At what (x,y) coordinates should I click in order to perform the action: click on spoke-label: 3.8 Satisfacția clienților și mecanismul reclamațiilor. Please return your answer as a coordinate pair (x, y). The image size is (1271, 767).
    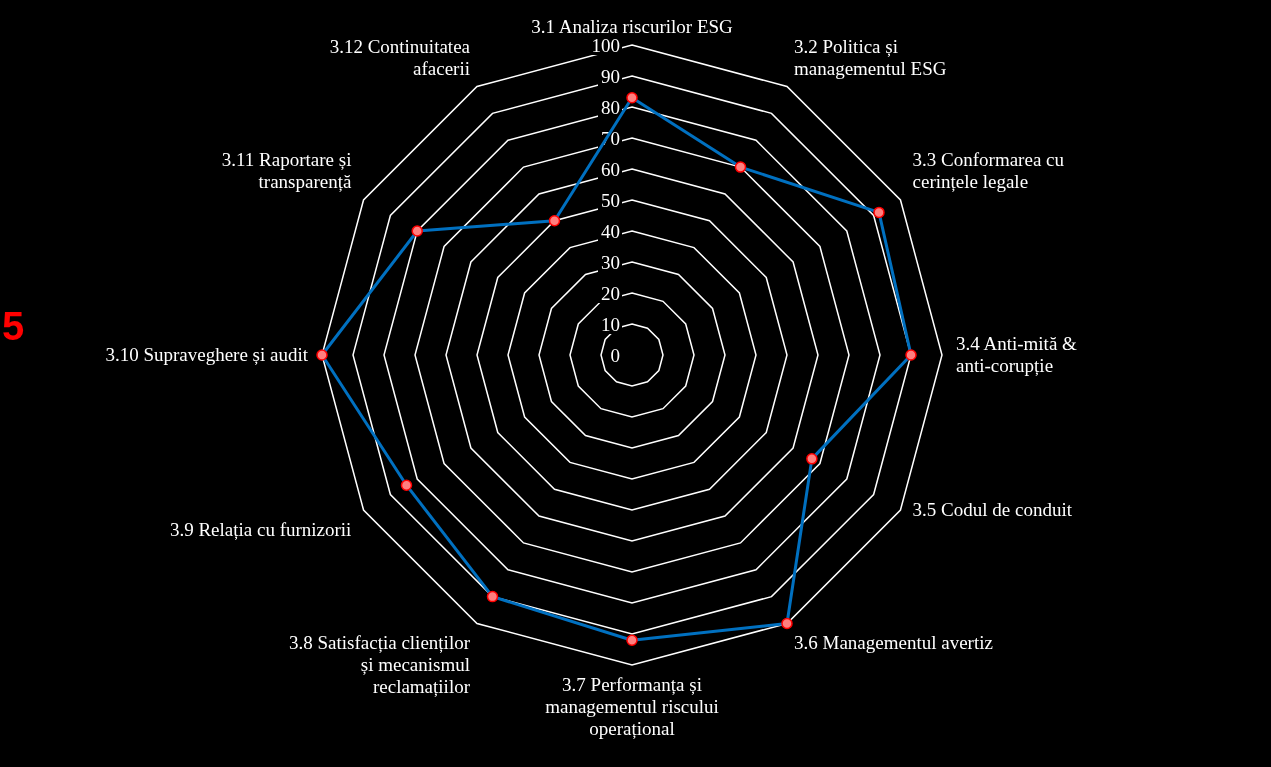
    Looking at the image, I should click on (380, 665).